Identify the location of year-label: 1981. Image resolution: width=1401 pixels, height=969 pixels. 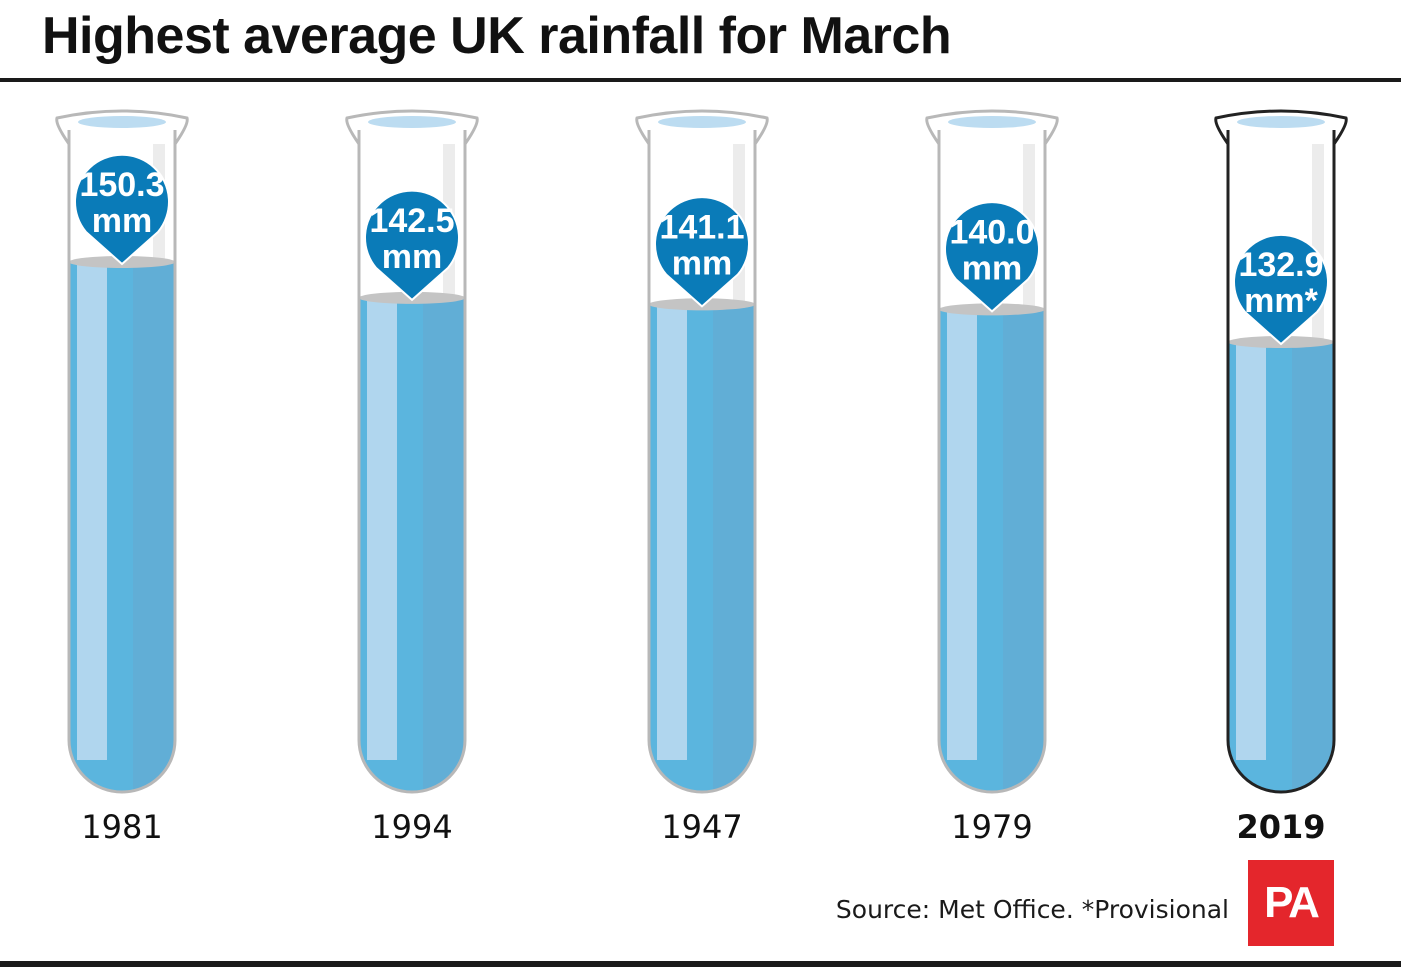
(121, 827).